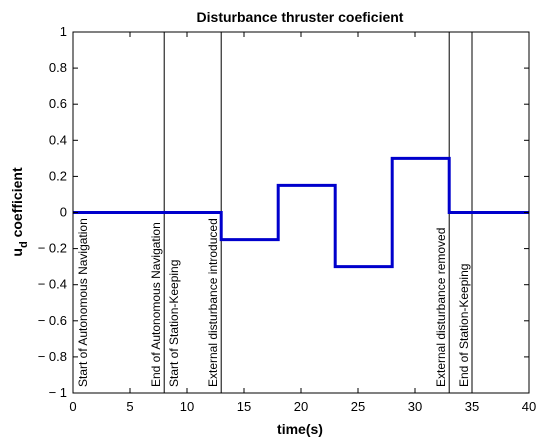  Describe the element at coordinates (58, 103) in the screenshot. I see `y-tick-label: 0.6` at that location.